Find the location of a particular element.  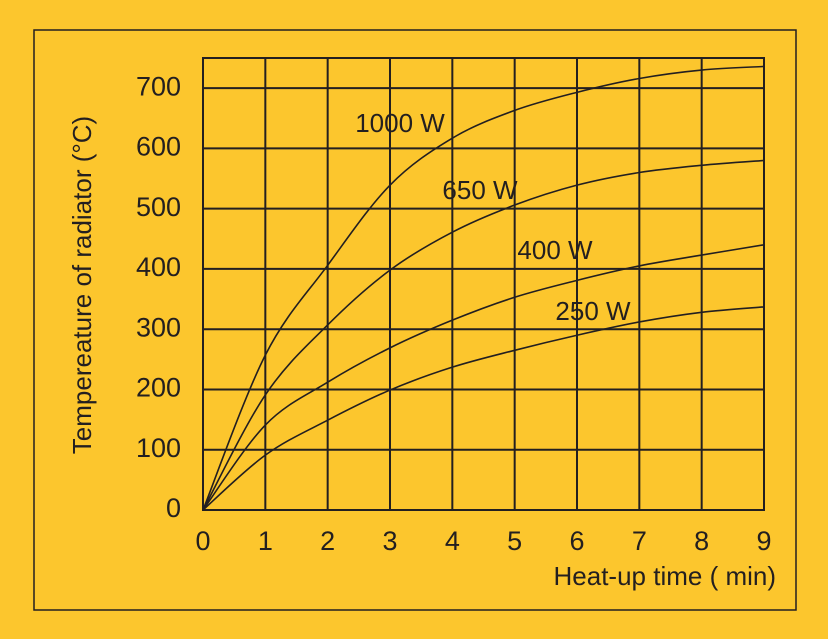

series-label: 650 W is located at coordinates (480, 190).